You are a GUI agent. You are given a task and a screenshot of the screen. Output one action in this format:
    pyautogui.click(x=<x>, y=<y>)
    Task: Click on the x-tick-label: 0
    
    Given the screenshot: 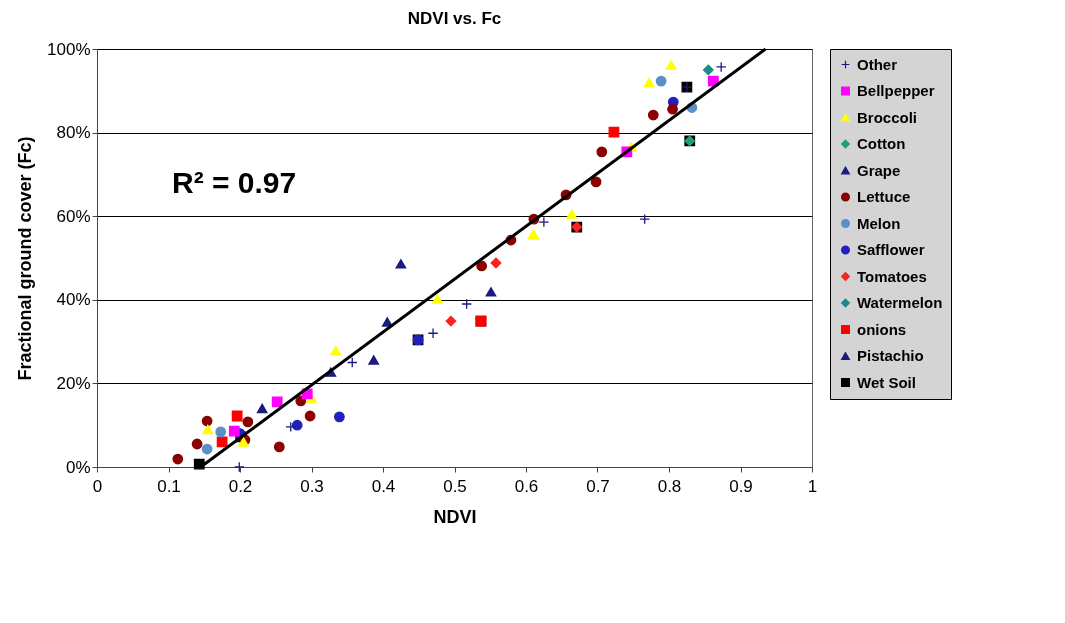 What is the action you would take?
    pyautogui.click(x=97, y=486)
    